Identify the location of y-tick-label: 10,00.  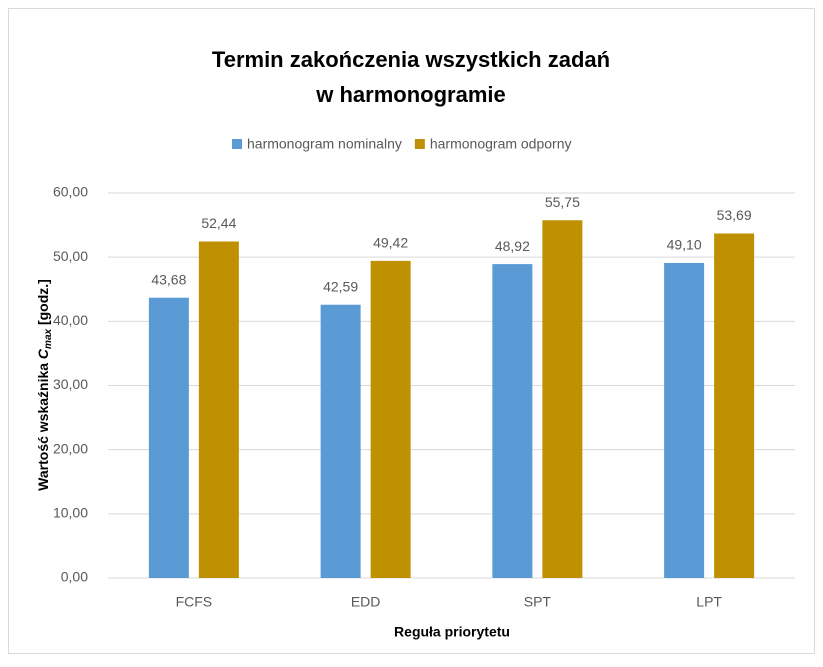
(70, 513).